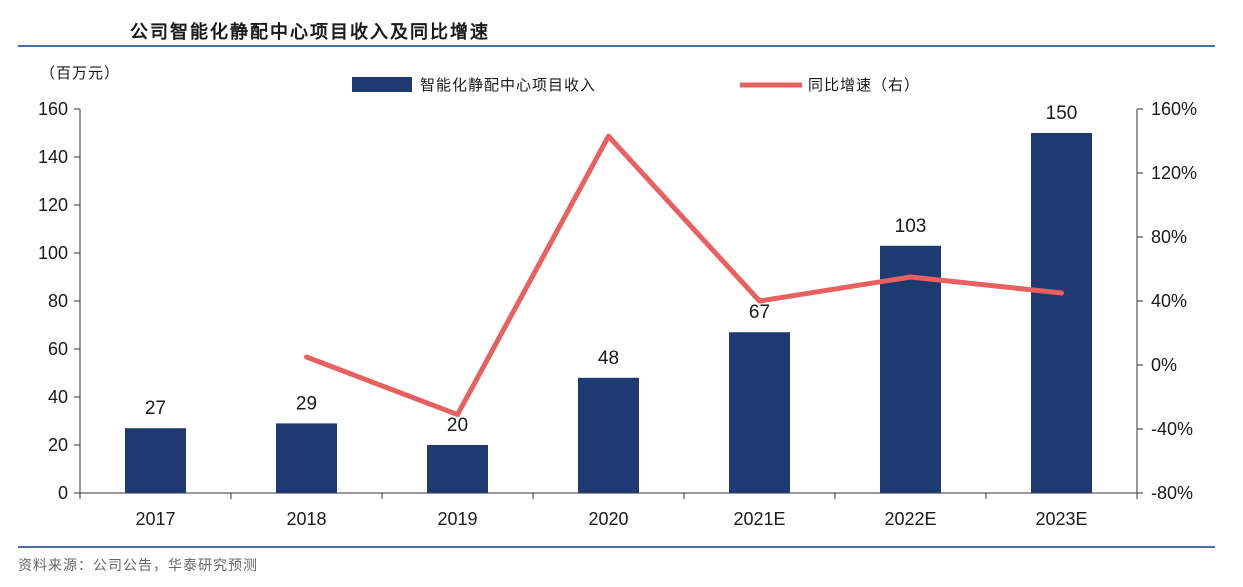 This screenshot has height=587, width=1243. What do you see at coordinates (608, 519) in the screenshot?
I see `x-tick-label: 2020` at bounding box center [608, 519].